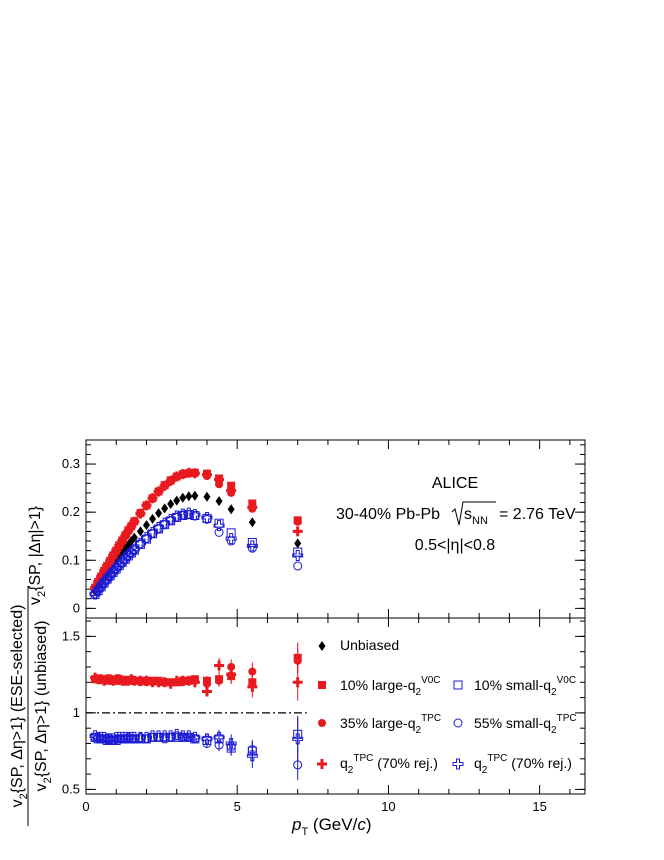  What do you see at coordinates (322, 723) in the screenshot?
I see `legend-marker-large-tpc` at bounding box center [322, 723].